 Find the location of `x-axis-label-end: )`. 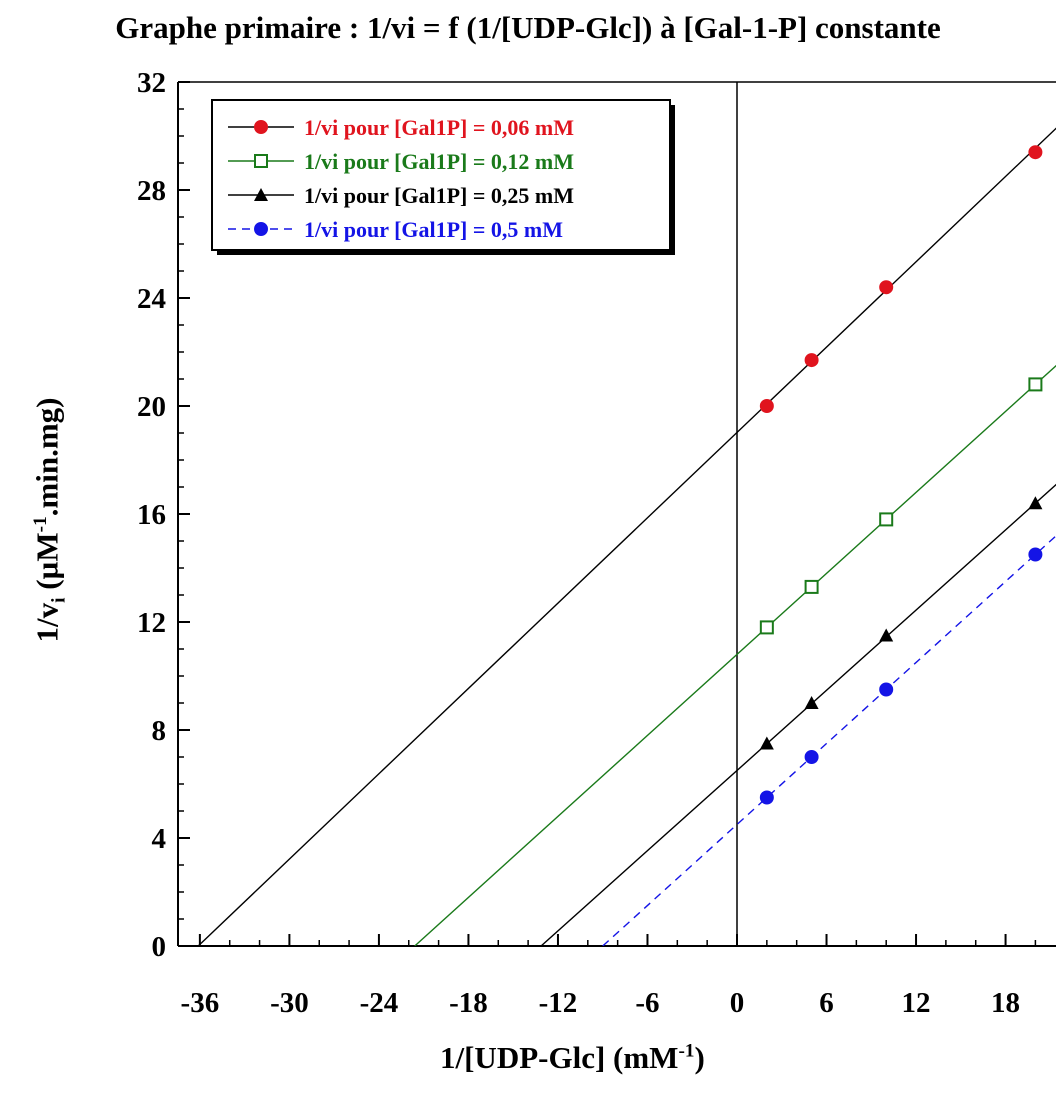

x-axis-label-end: ) is located at coordinates (699, 1057).